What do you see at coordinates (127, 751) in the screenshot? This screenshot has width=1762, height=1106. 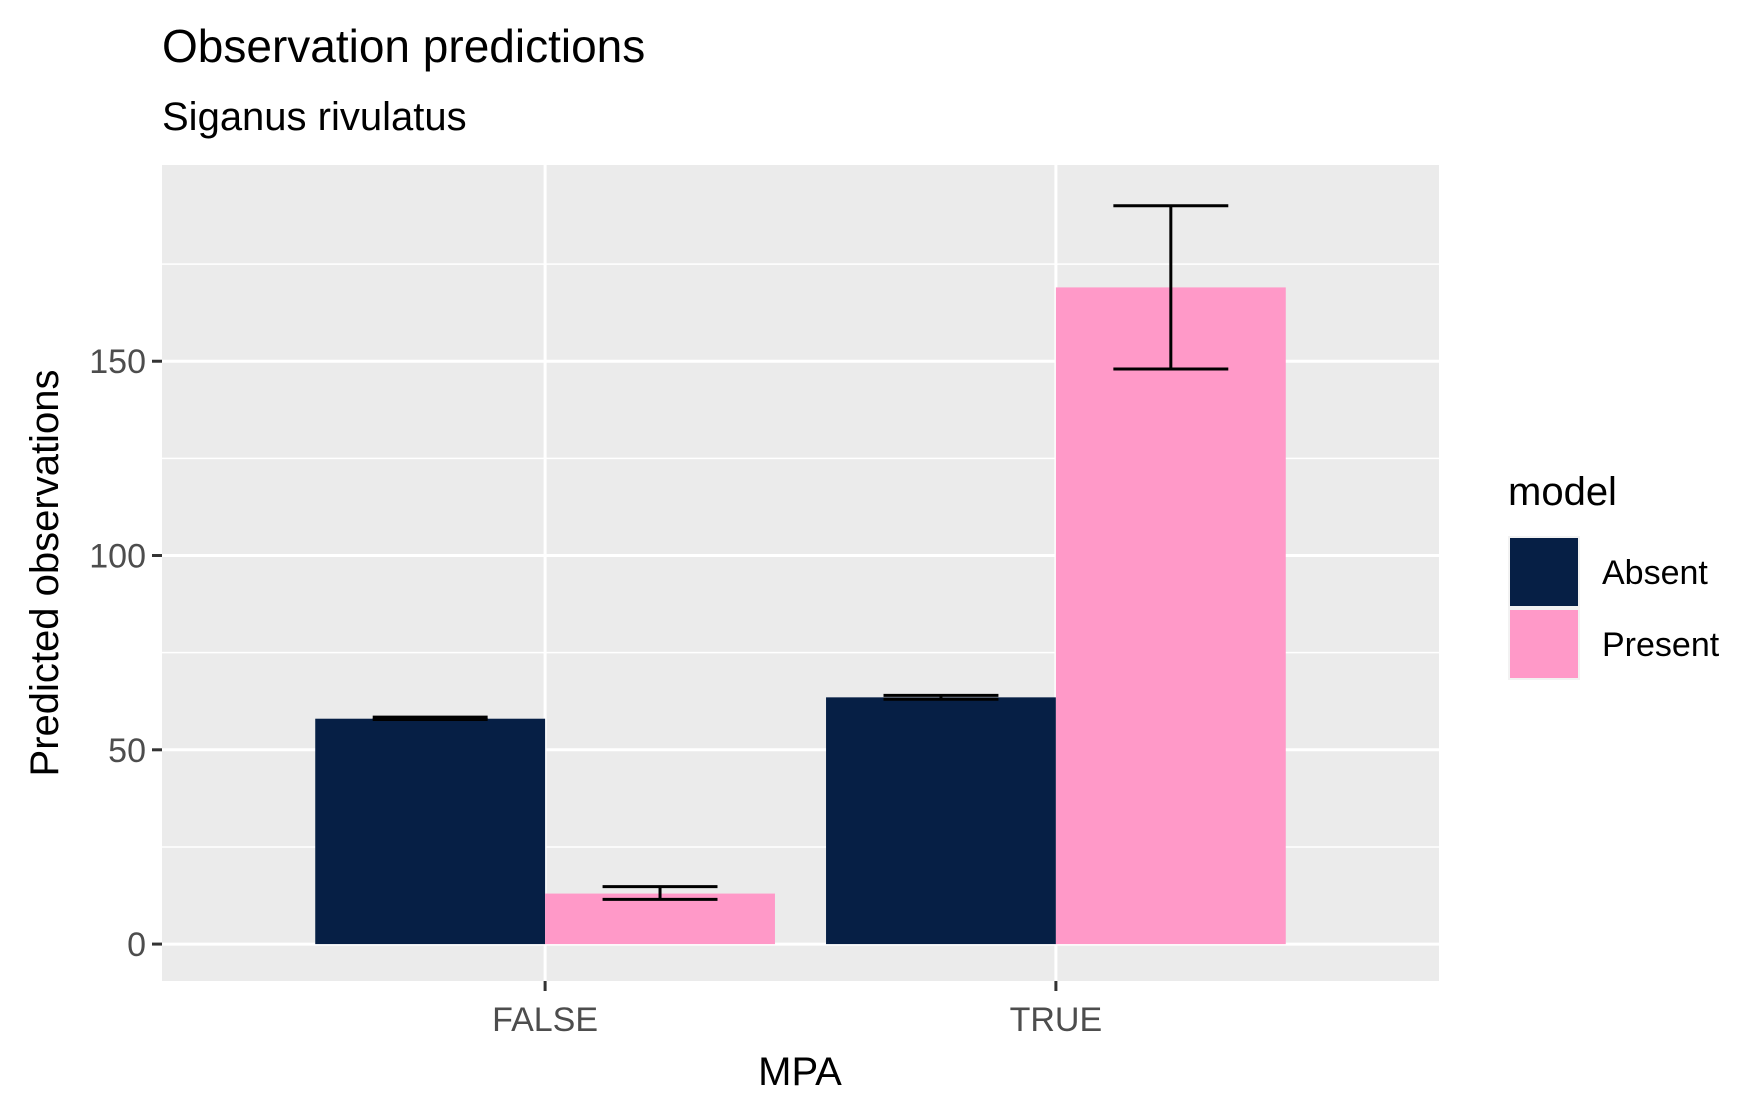 I see `y-tick-label: 50` at bounding box center [127, 751].